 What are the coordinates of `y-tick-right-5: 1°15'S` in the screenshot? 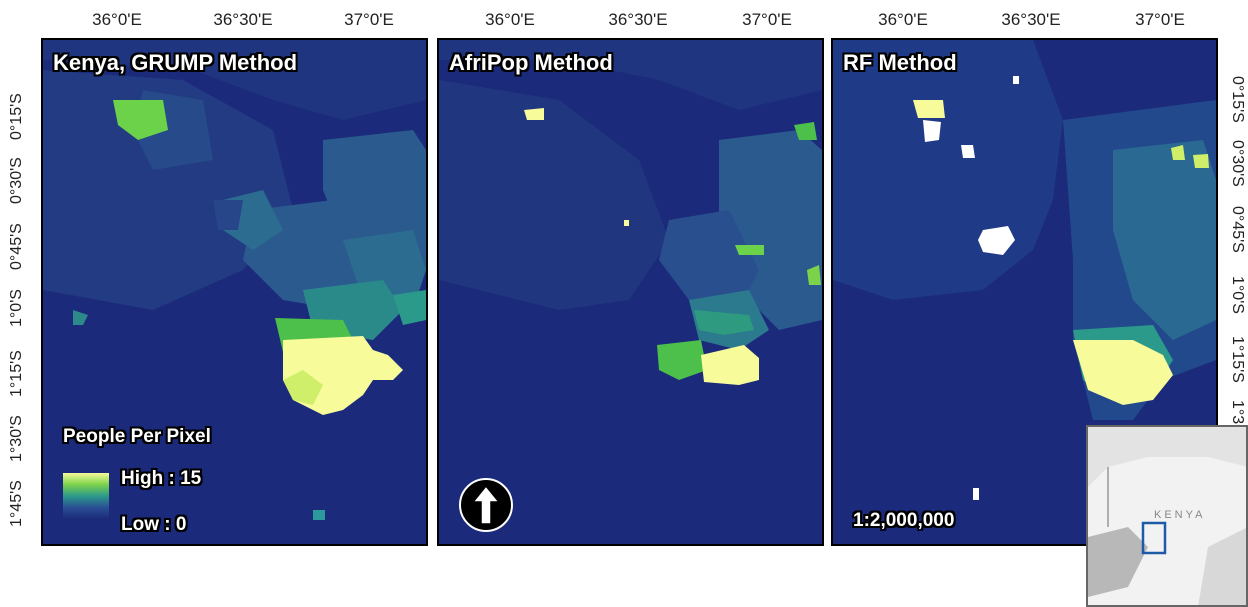 It's located at (1237, 359).